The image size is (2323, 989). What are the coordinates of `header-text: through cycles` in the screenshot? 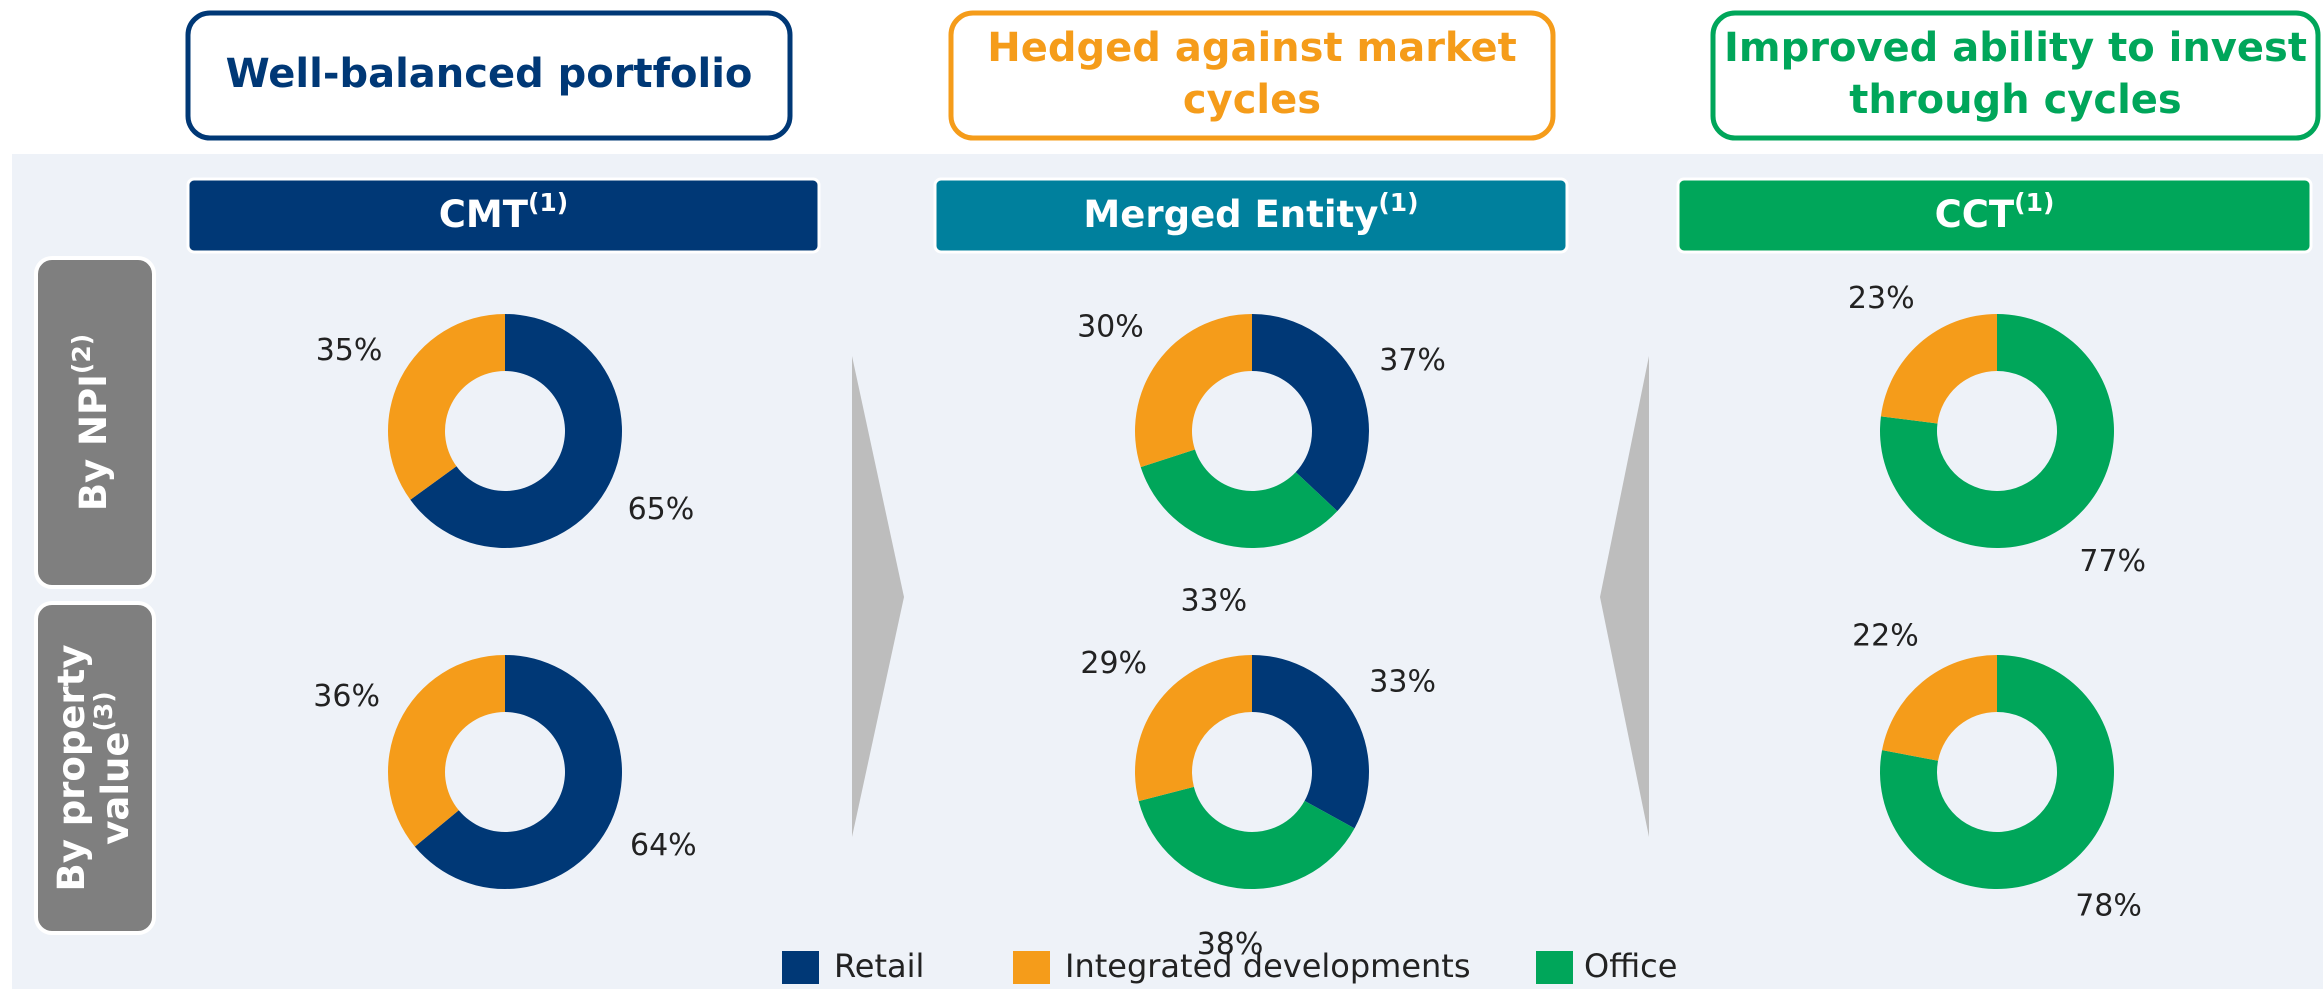 It's located at (2015, 100).